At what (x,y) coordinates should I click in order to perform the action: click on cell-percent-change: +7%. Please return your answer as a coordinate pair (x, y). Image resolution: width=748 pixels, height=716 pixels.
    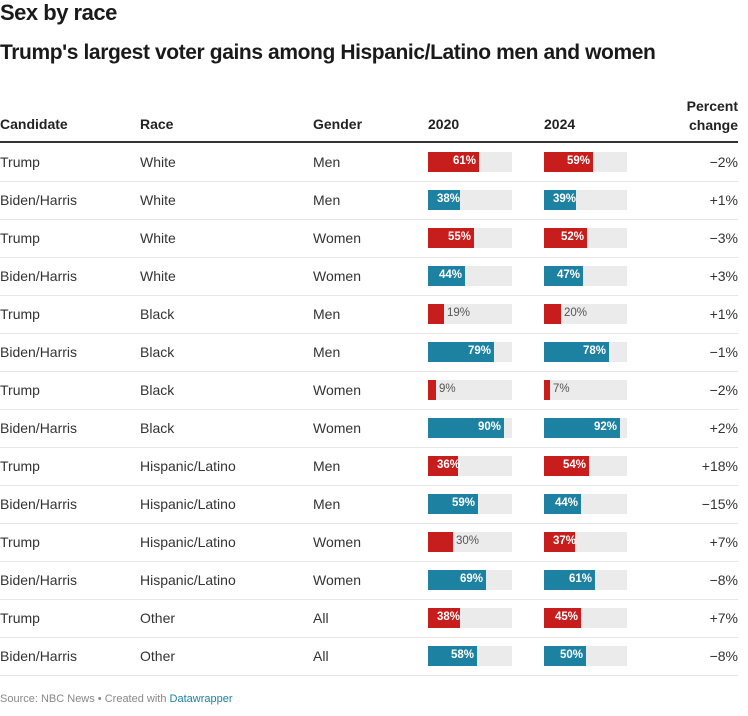
    Looking at the image, I should click on (723, 542).